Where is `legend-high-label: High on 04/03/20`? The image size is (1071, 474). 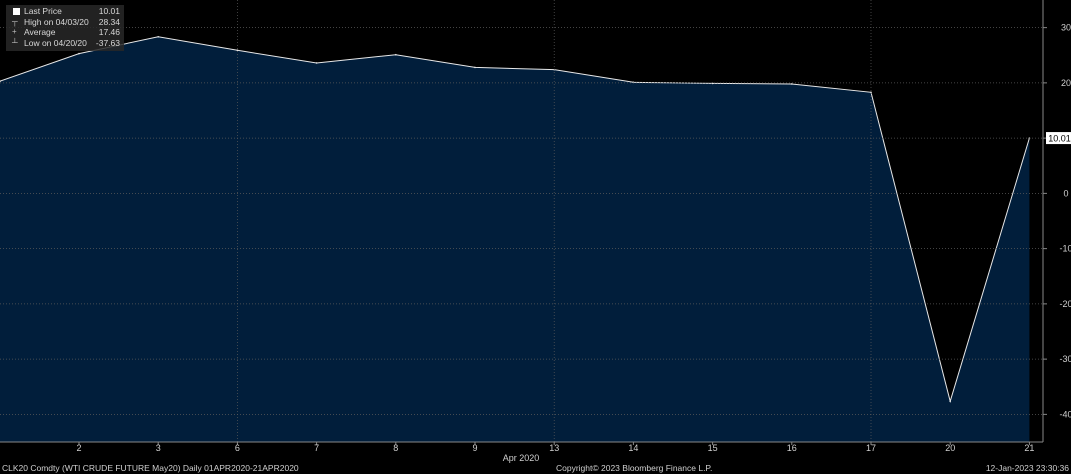
legend-high-label: High on 04/03/20 is located at coordinates (56, 21).